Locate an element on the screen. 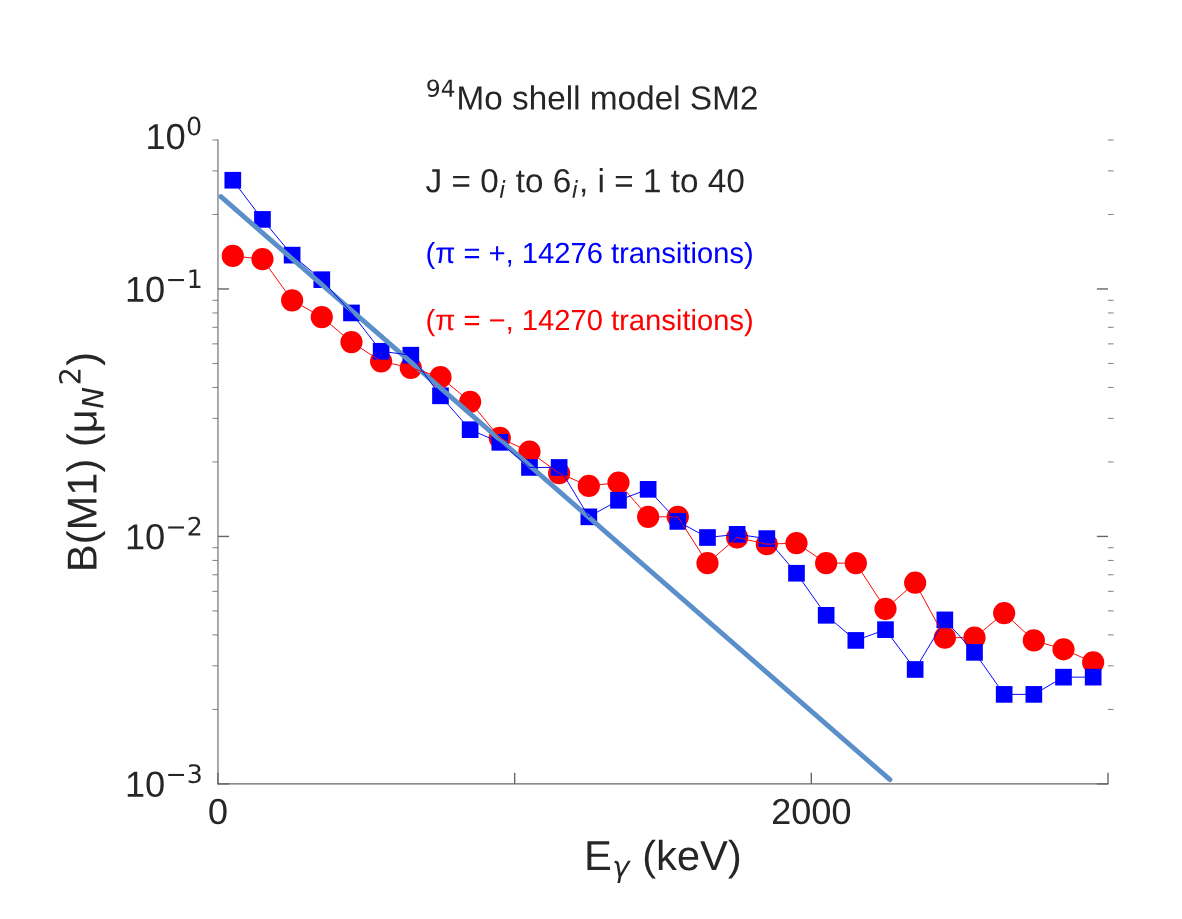 The width and height of the screenshot is (1182, 919). y-tick-label: 10$^{−1}$ is located at coordinates (164, 286).